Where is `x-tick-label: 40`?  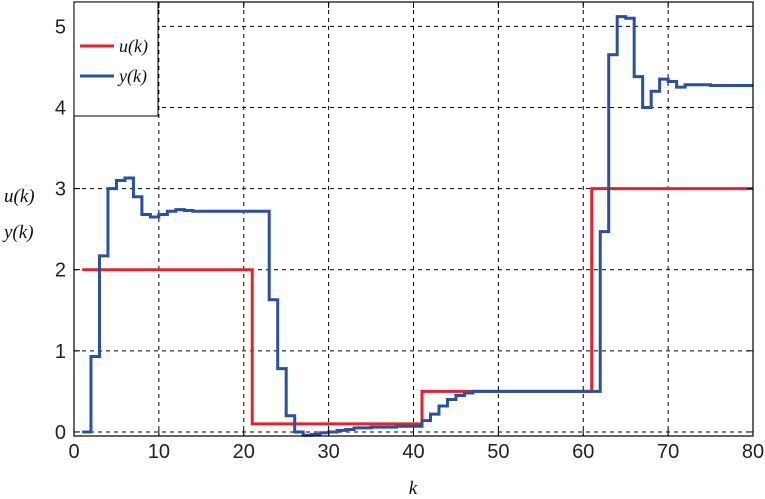
x-tick-label: 40 is located at coordinates (413, 452).